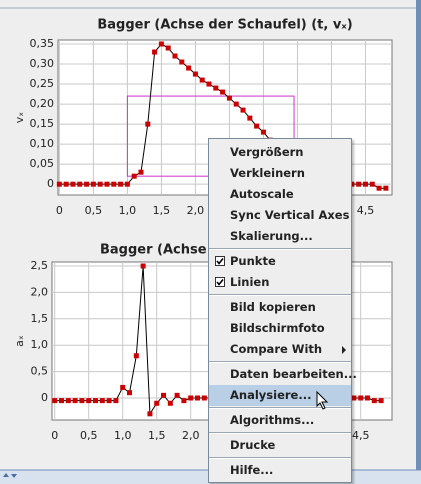 Image resolution: width=421 pixels, height=484 pixels. I want to click on submenu-arrow, so click(344, 350).